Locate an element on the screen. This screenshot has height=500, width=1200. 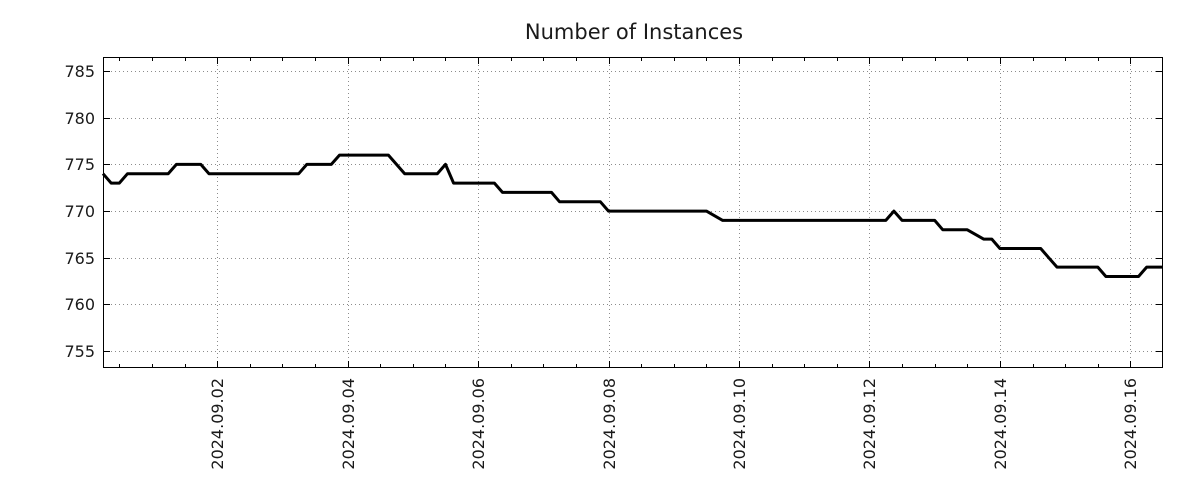
y-tick-label: 765 is located at coordinates (79, 258).